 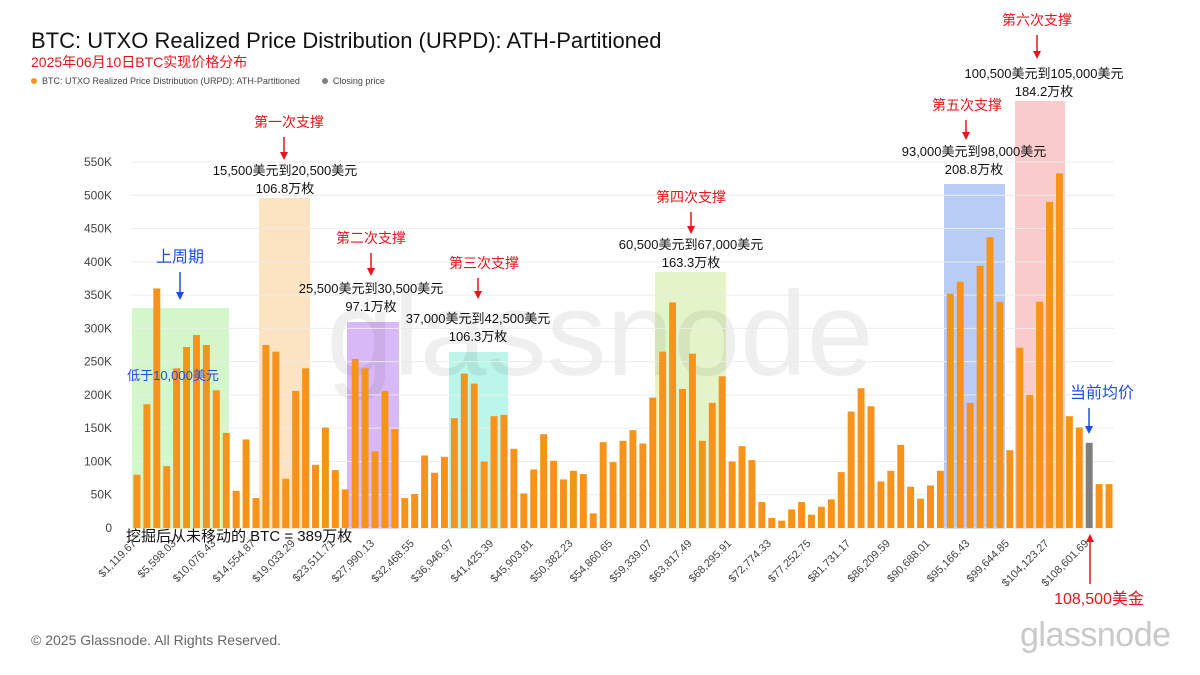 What do you see at coordinates (353, 81) in the screenshot?
I see `legend-item-closing-price: Closing price` at bounding box center [353, 81].